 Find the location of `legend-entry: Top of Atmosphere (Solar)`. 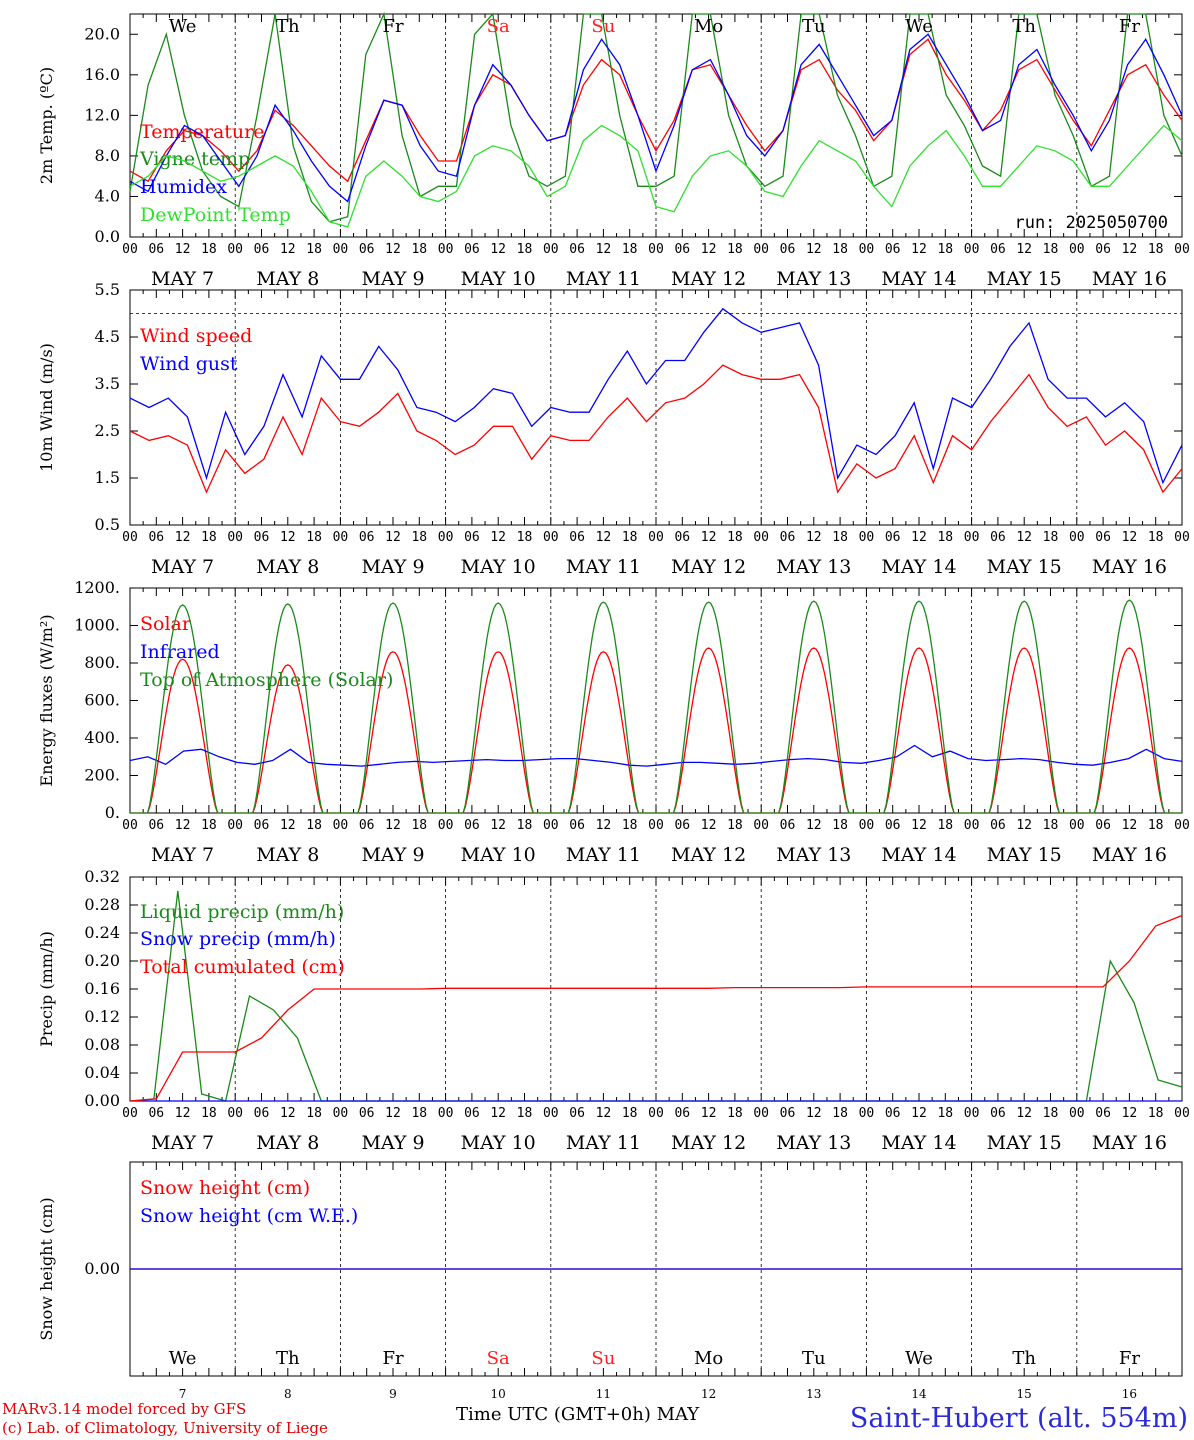

legend-entry: Top of Atmosphere (Solar) is located at coordinates (266, 680).